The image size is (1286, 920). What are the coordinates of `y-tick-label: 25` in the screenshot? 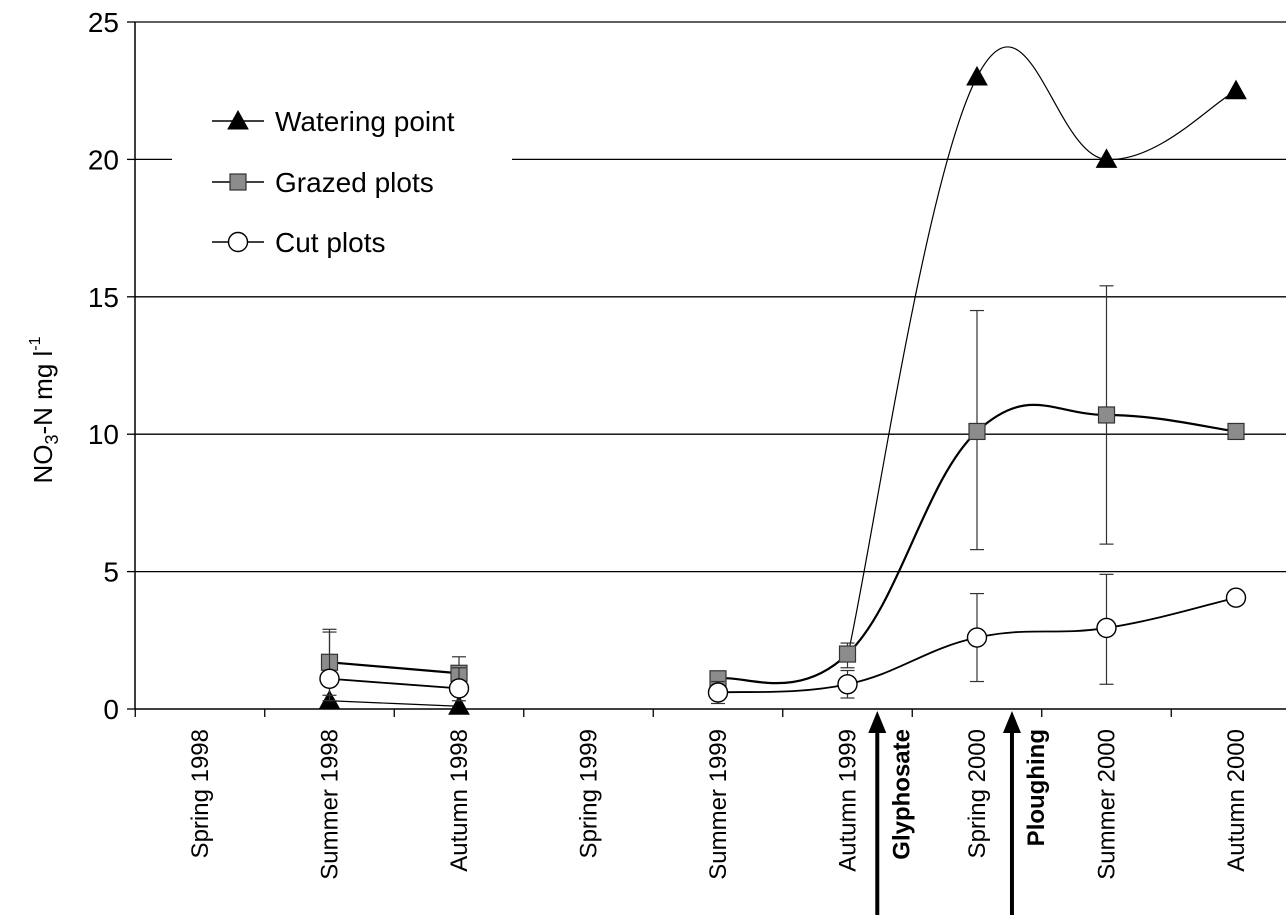 It's located at (103, 22).